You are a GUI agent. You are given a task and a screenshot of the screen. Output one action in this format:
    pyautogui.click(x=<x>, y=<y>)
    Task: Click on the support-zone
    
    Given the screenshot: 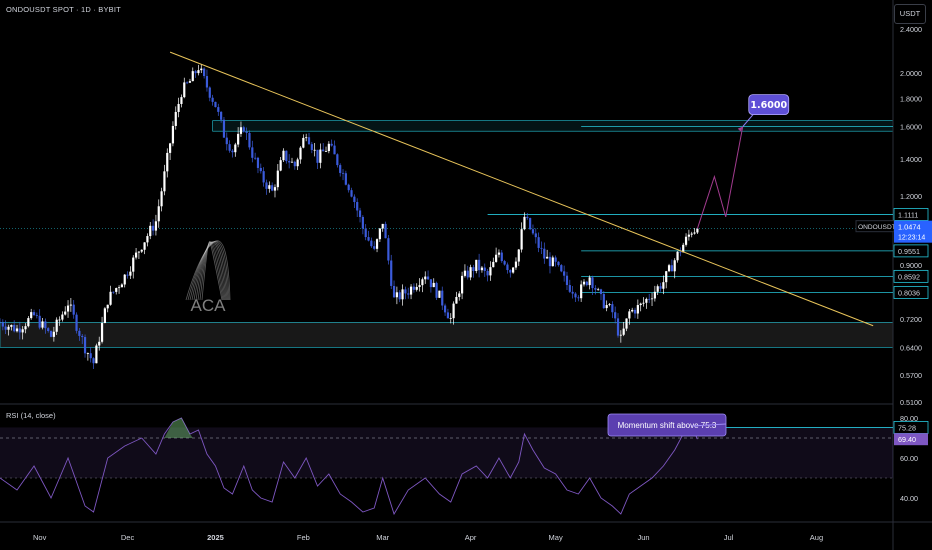 What is the action you would take?
    pyautogui.click(x=447, y=335)
    